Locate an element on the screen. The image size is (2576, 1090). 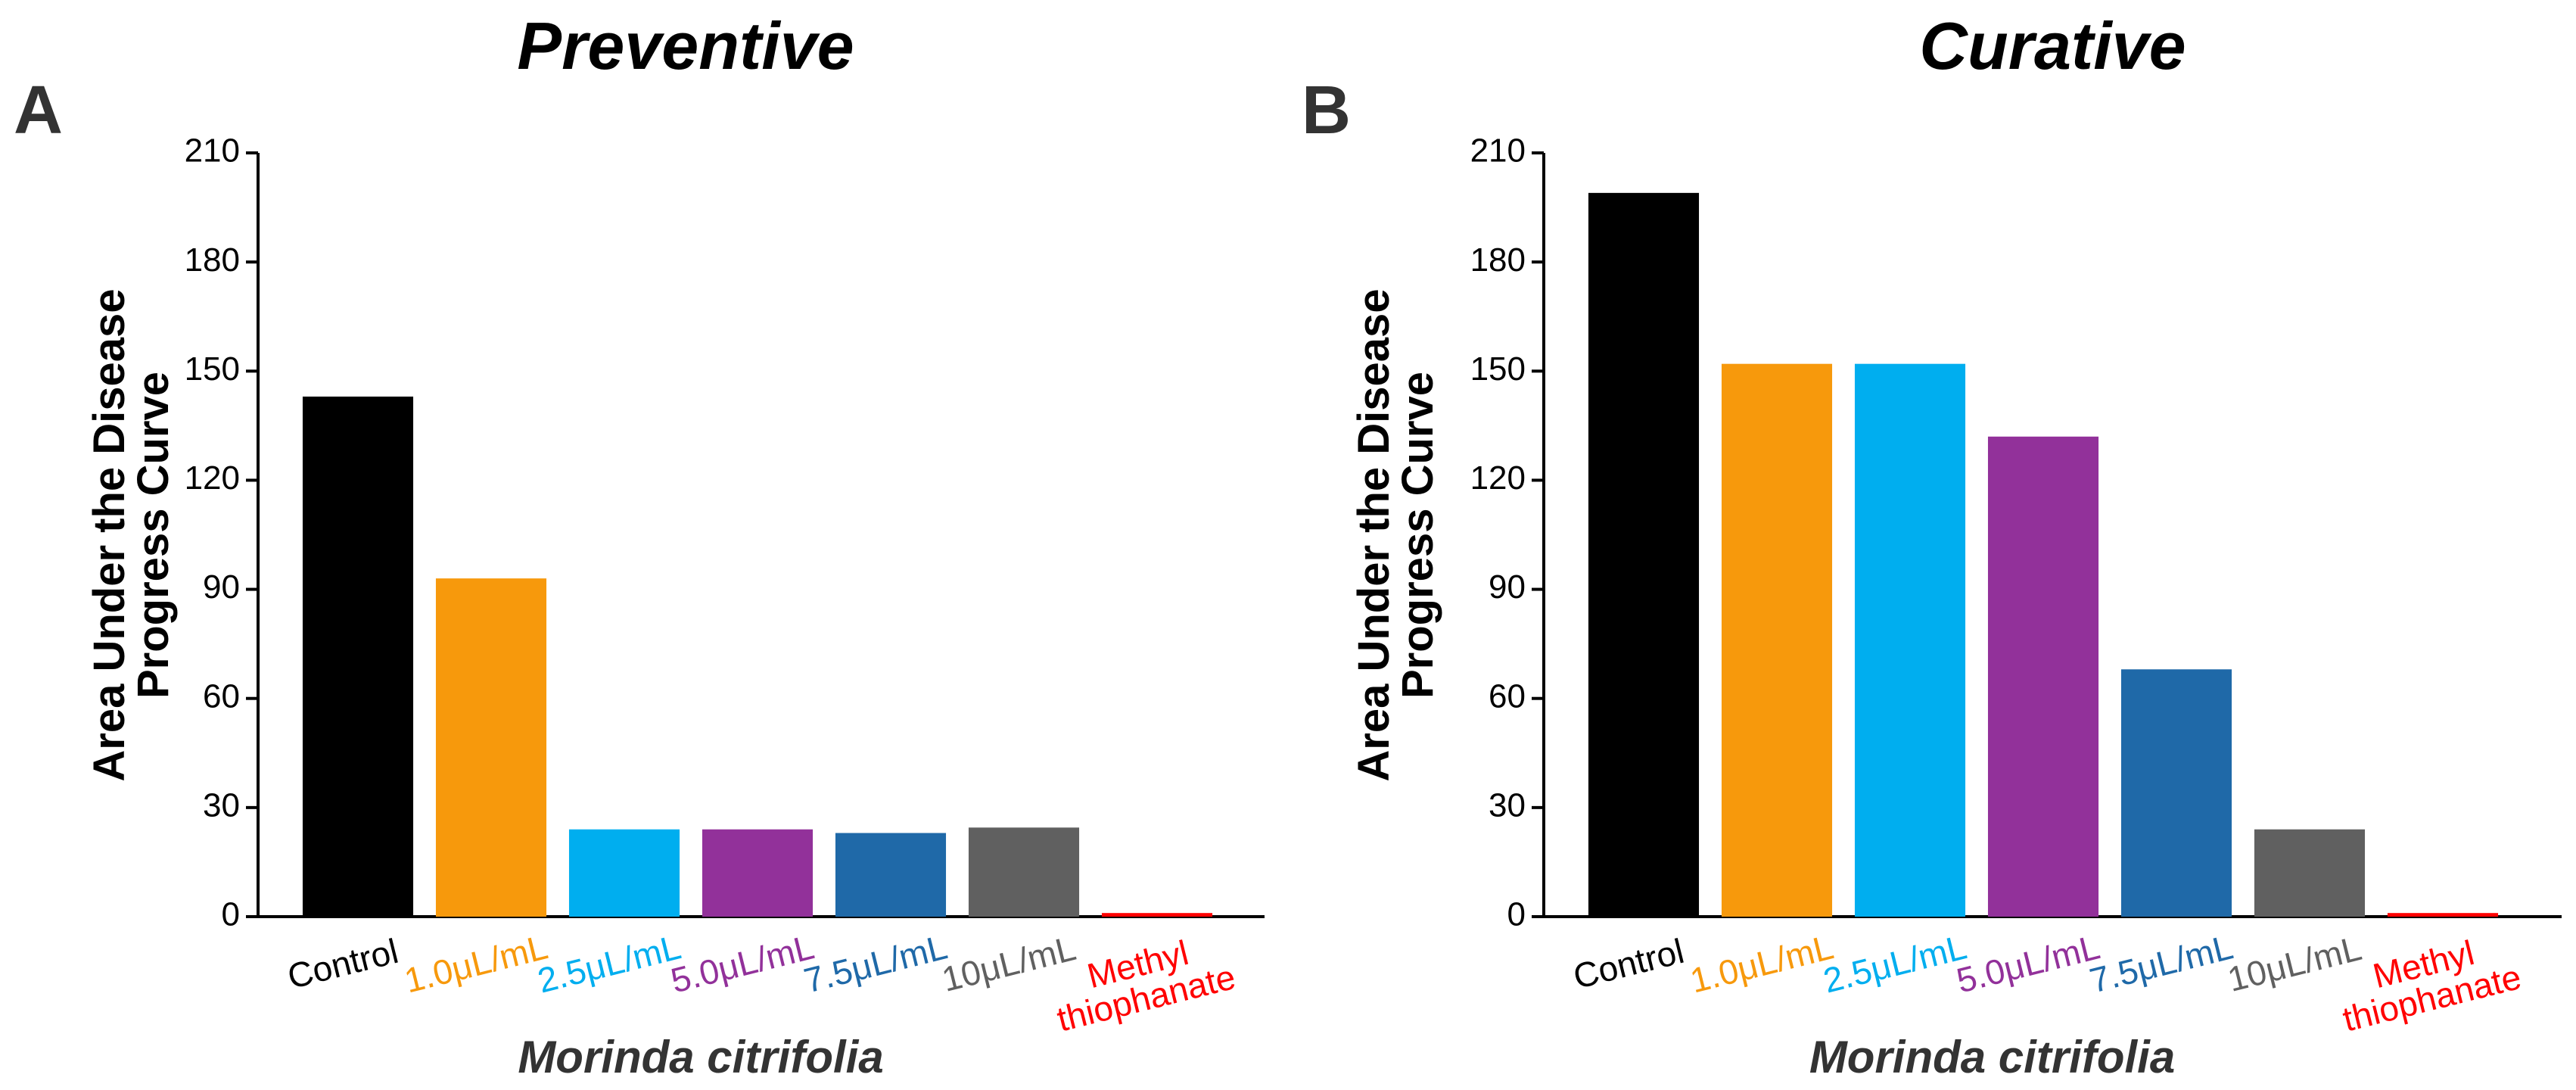
chart-title: Curative is located at coordinates (2052, 45).